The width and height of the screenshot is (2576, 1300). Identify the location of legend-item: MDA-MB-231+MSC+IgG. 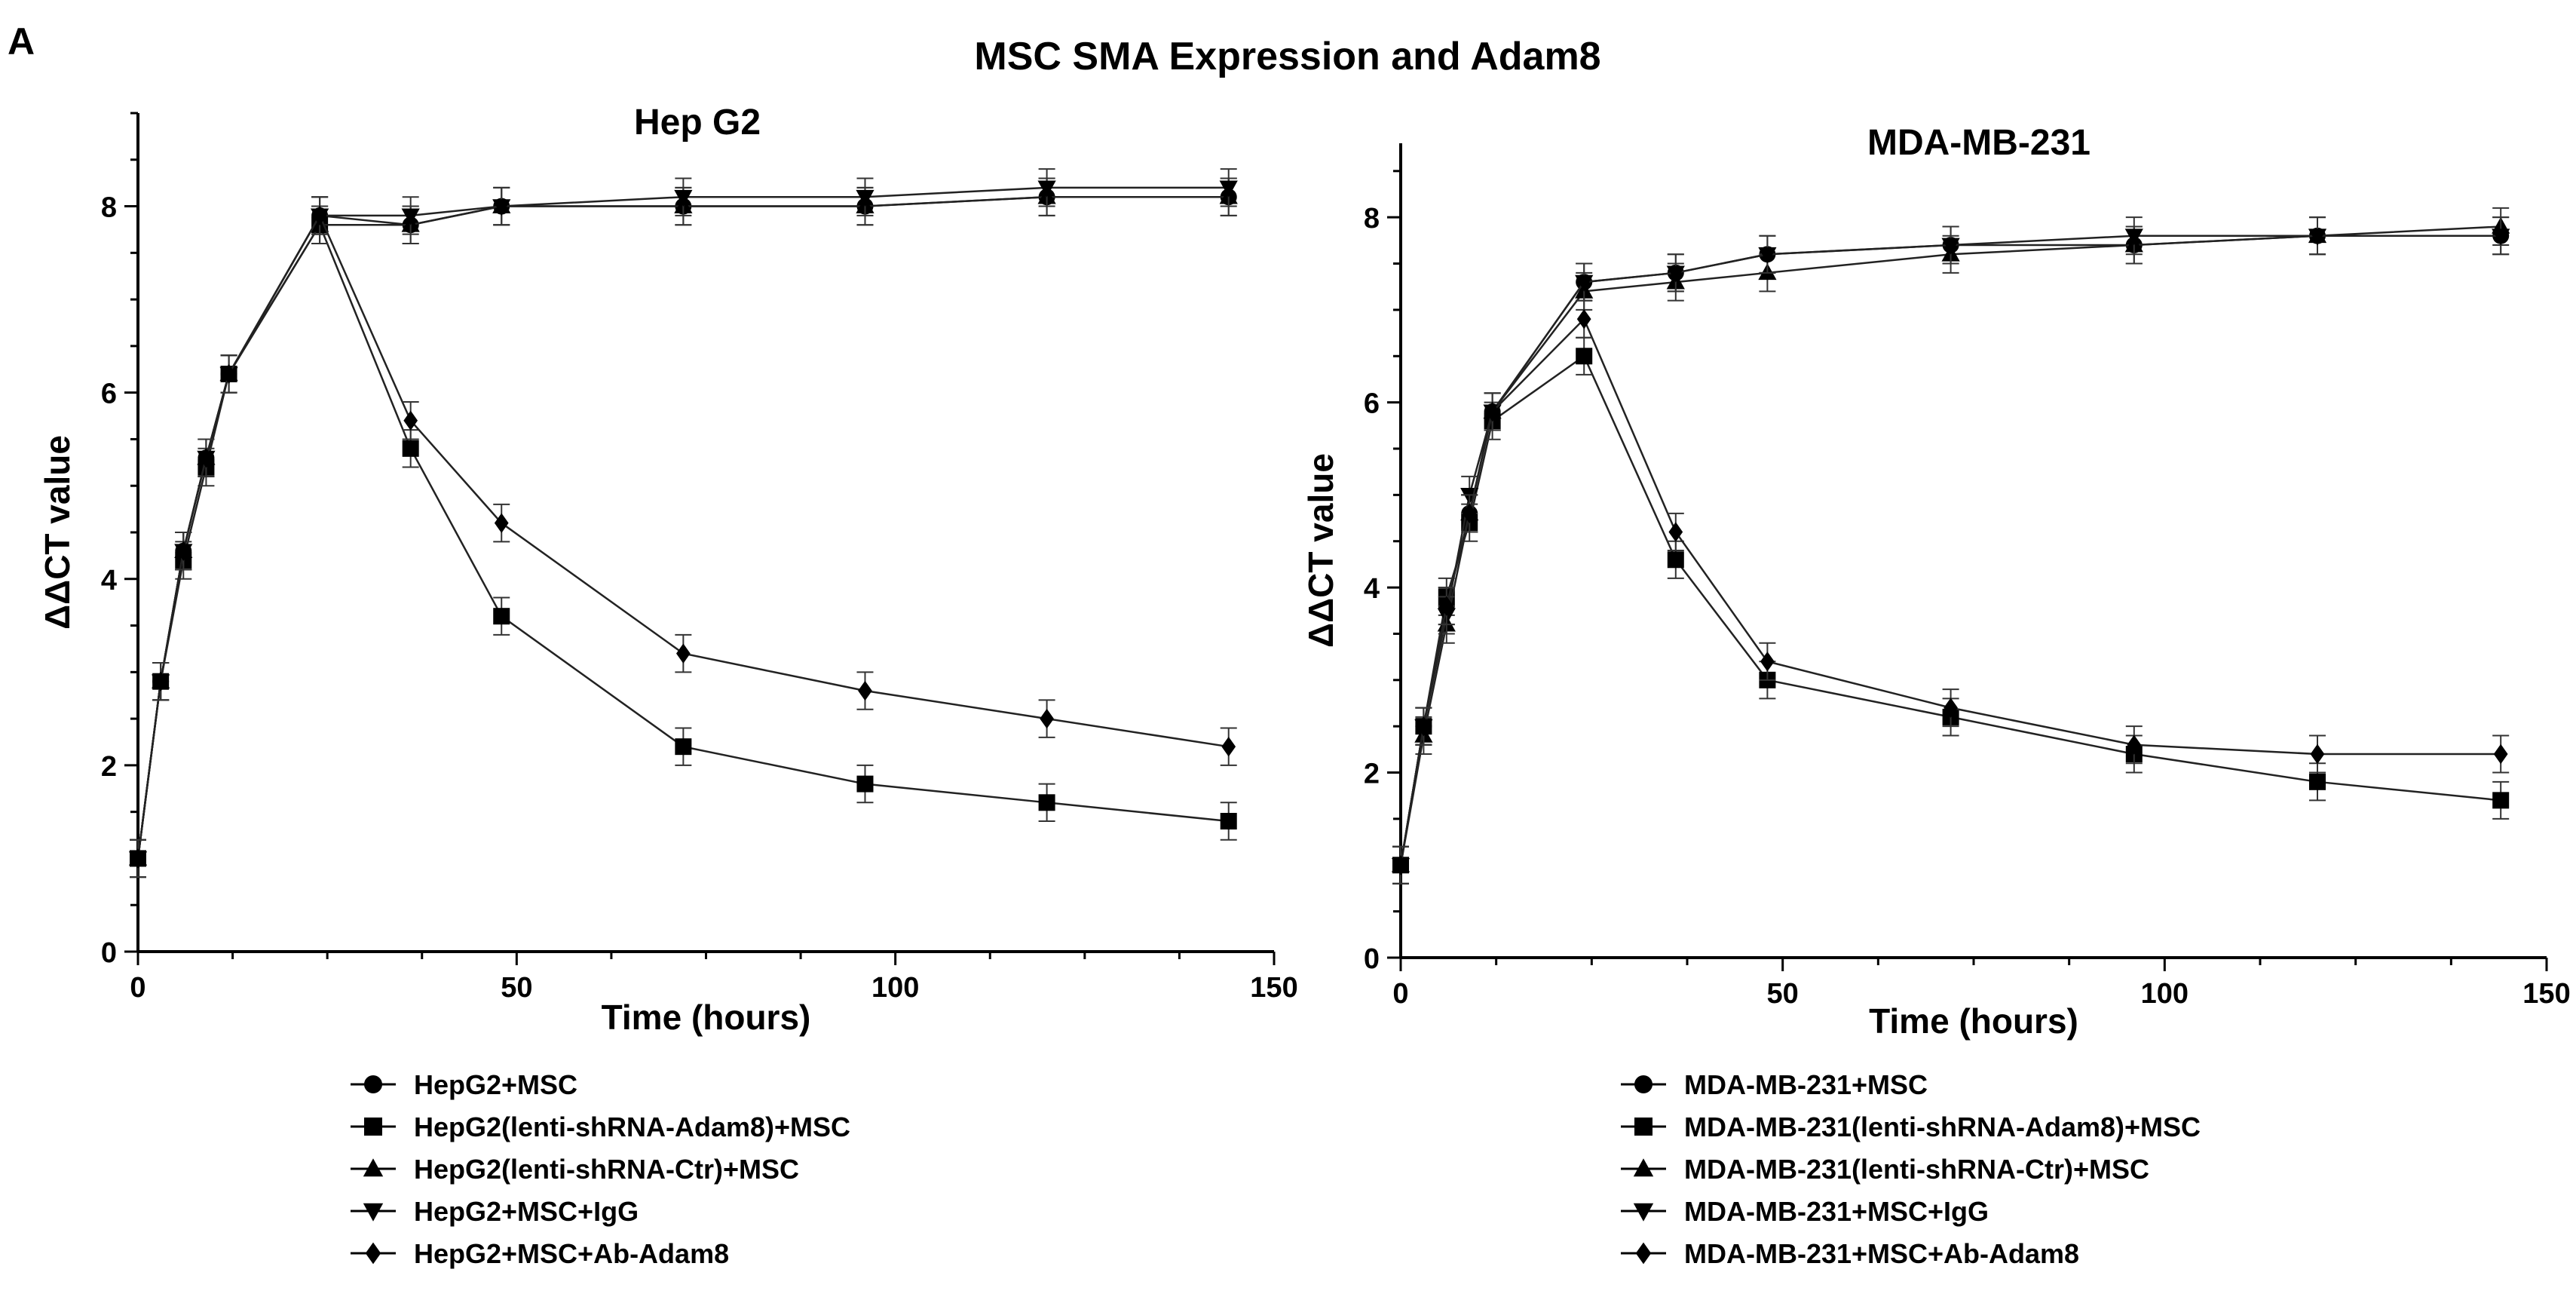
(1805, 1211).